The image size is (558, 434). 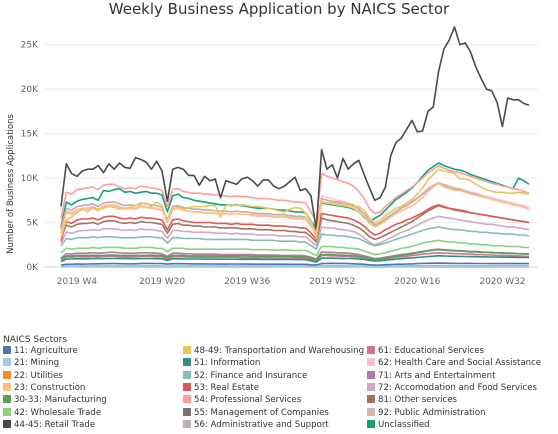 I want to click on y-tick-label: 20K, so click(x=30, y=90).